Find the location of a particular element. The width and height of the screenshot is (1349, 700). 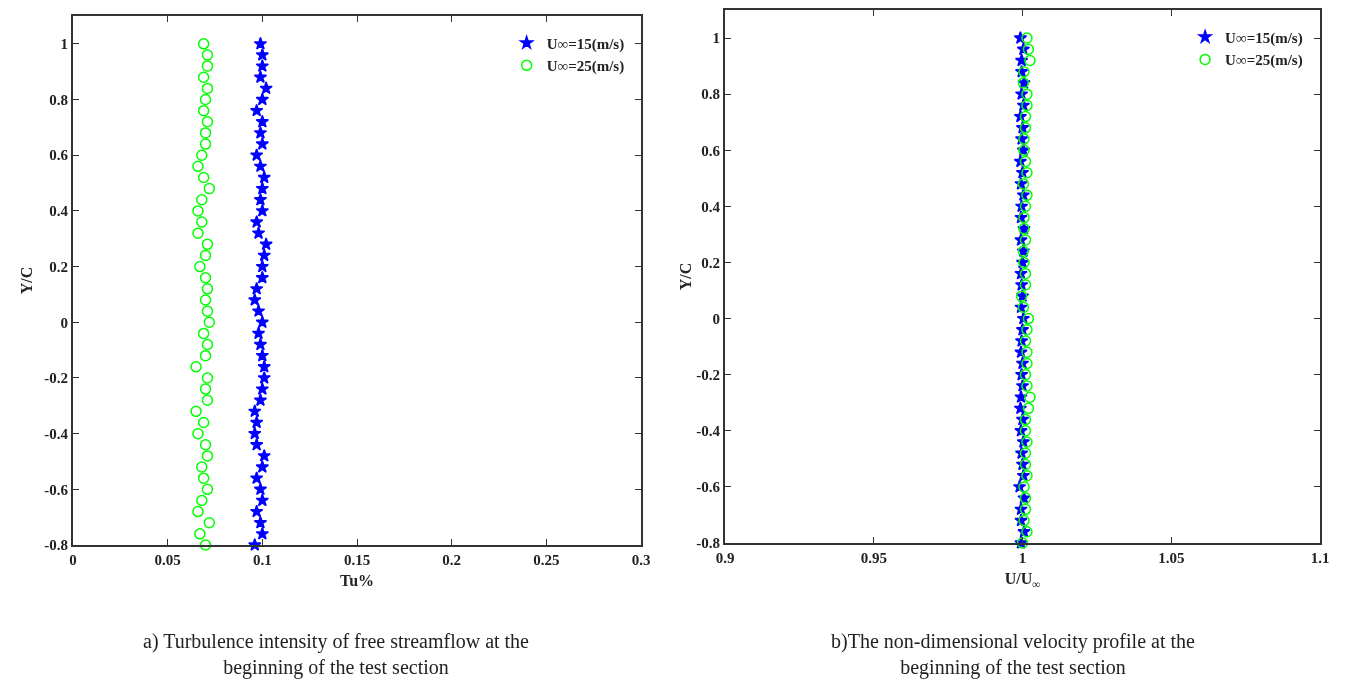

x-tick-label: 0.25 is located at coordinates (546, 560).